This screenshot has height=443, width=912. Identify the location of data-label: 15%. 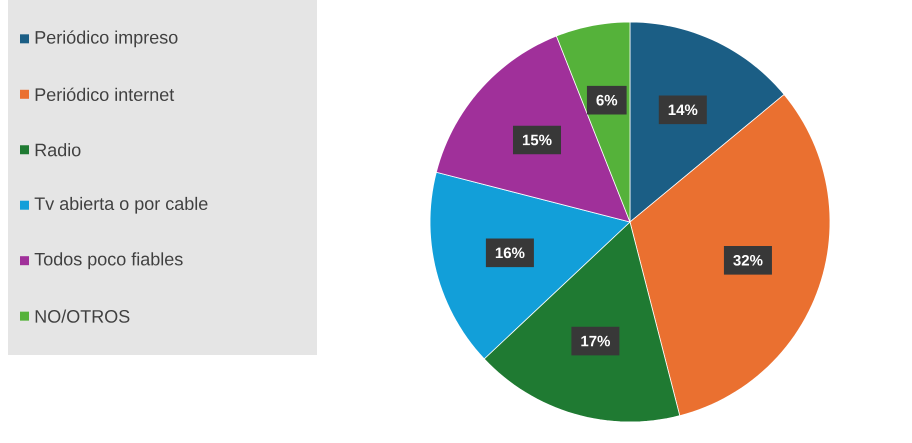
(537, 140).